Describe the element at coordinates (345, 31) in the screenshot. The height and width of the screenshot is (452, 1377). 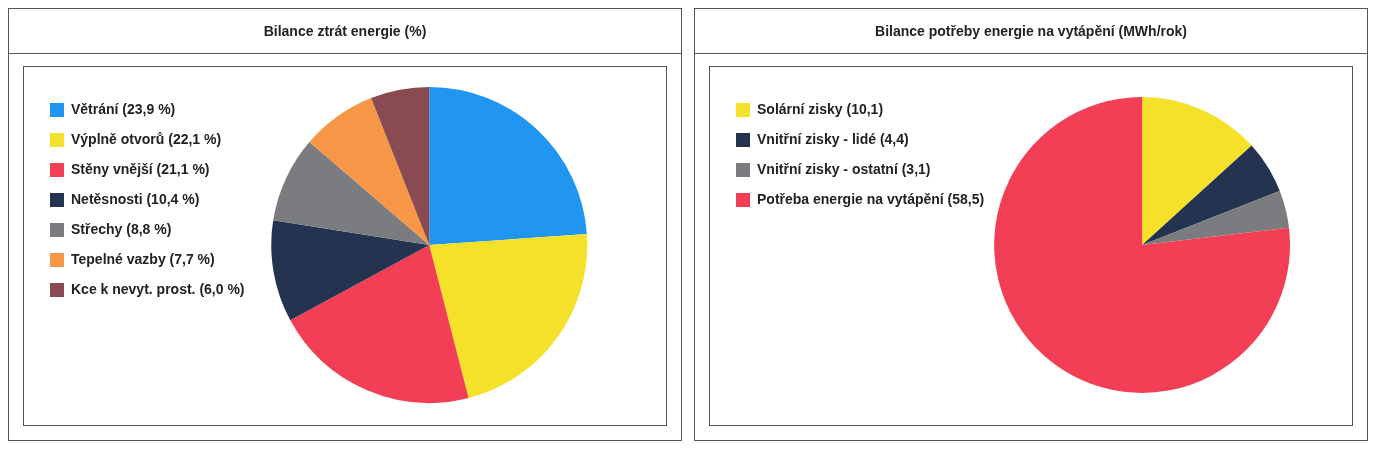
I see `chart-title: Bilance ztrát energie (%)` at that location.